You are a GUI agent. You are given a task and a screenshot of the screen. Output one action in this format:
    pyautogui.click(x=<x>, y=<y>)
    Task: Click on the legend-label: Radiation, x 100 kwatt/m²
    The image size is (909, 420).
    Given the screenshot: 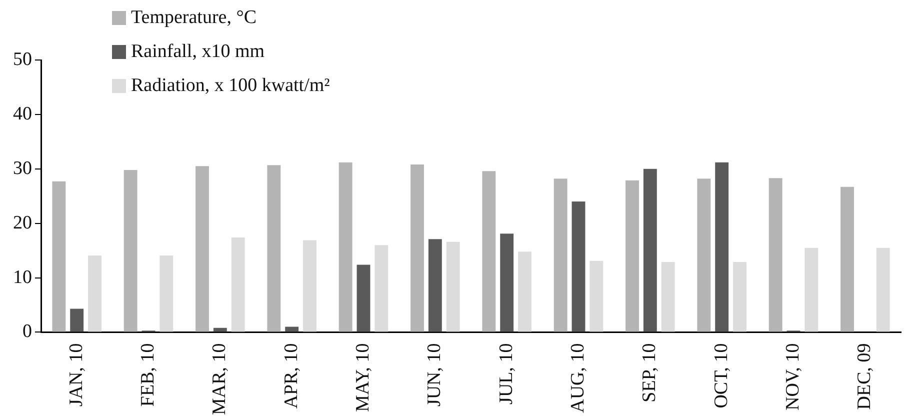 What is the action you would take?
    pyautogui.click(x=230, y=85)
    